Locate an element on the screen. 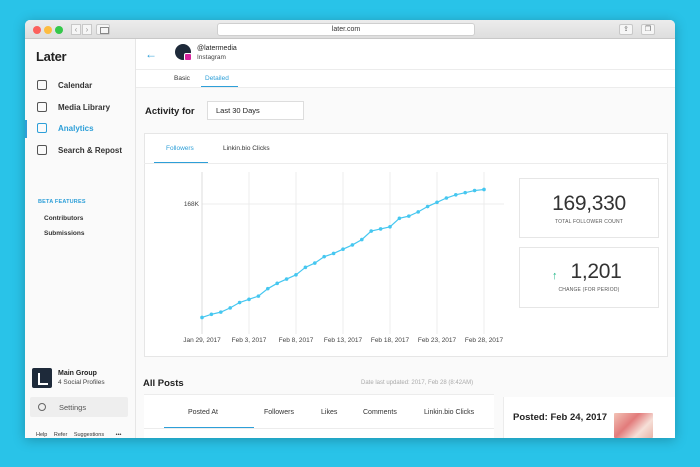 The height and width of the screenshot is (467, 700). analytics-icon is located at coordinates (42, 128).